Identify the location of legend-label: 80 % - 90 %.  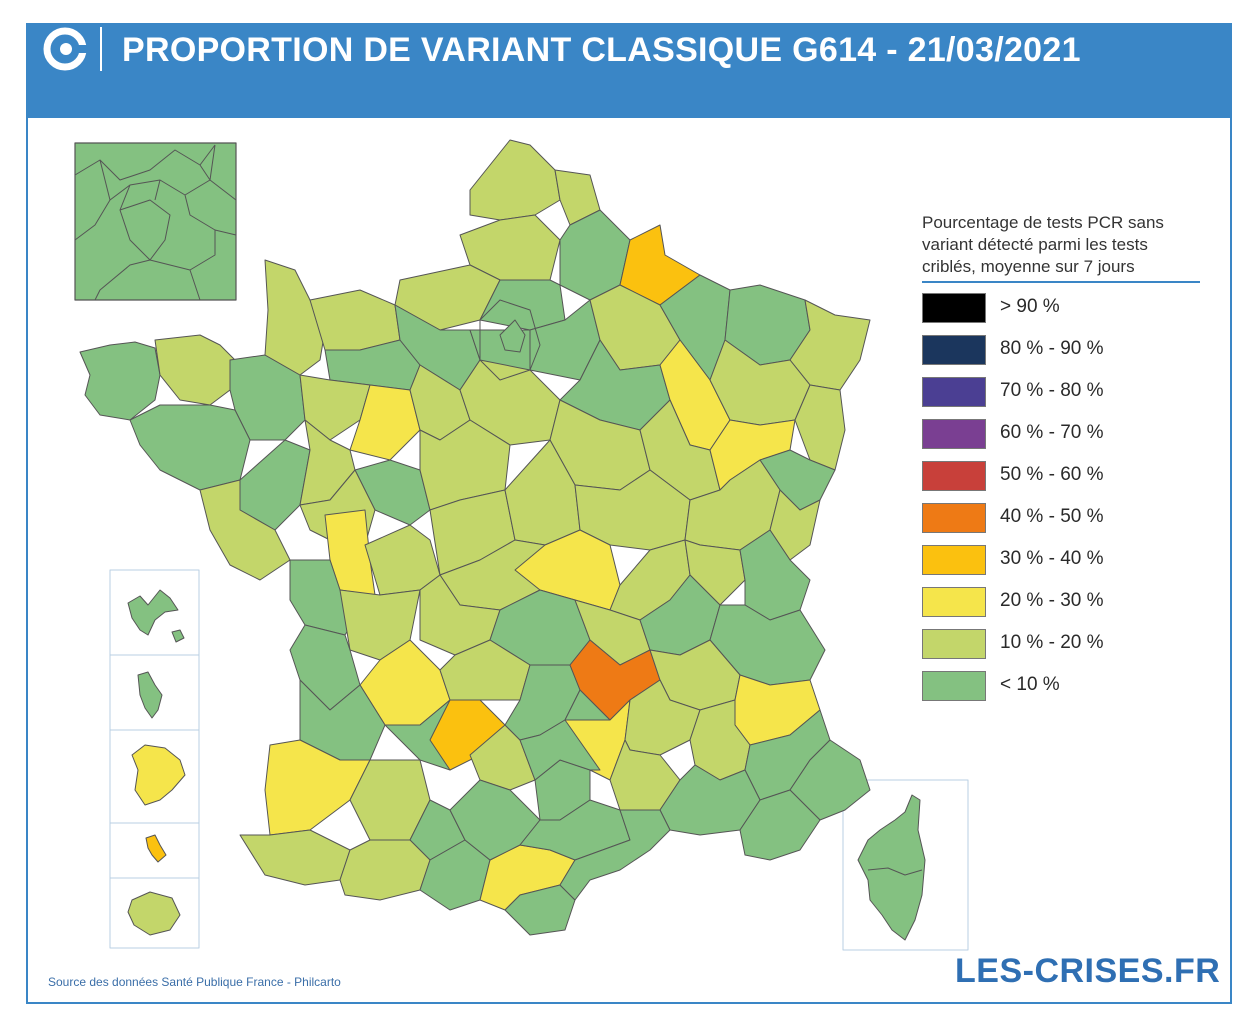
(1052, 348).